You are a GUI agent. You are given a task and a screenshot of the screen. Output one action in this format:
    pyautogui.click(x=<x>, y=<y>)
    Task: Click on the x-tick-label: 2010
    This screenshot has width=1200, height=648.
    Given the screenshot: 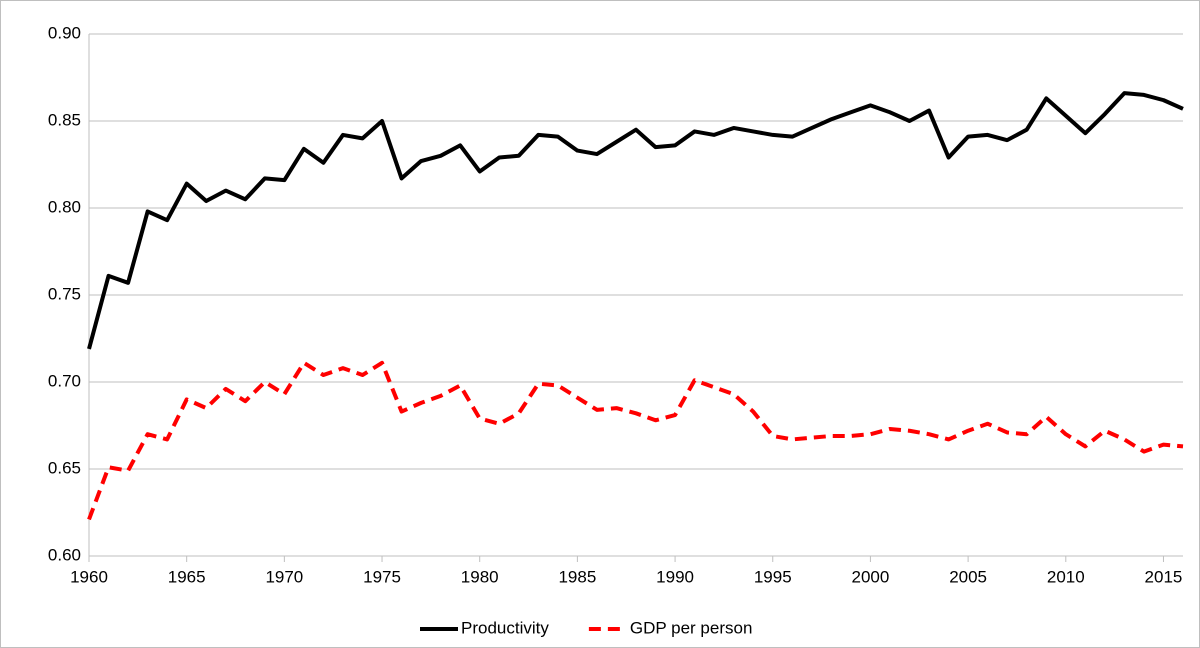 What is the action you would take?
    pyautogui.click(x=1066, y=576)
    